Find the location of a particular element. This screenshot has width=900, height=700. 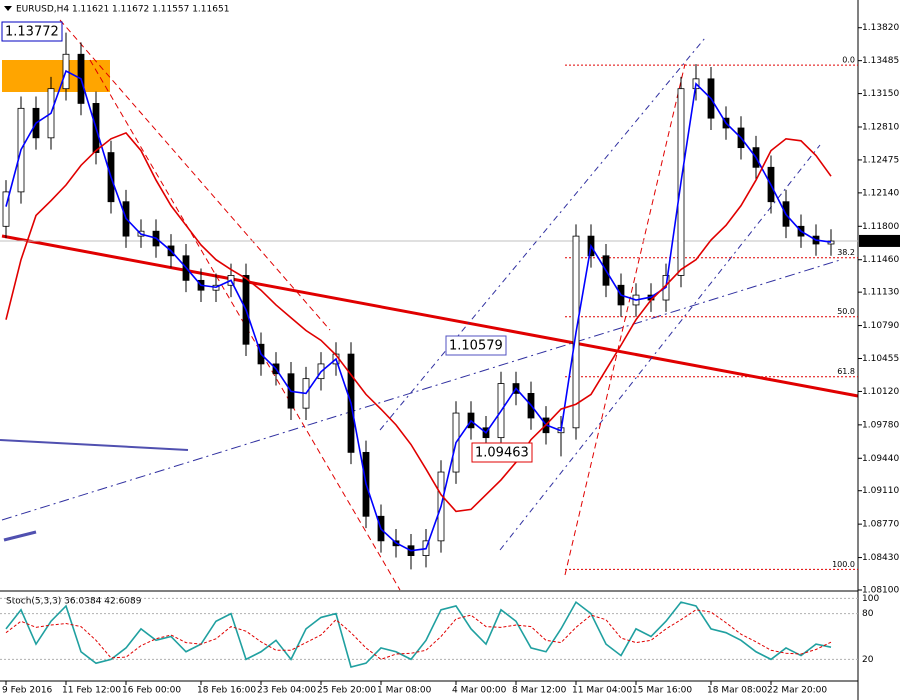

current-price-box is located at coordinates (879, 240).